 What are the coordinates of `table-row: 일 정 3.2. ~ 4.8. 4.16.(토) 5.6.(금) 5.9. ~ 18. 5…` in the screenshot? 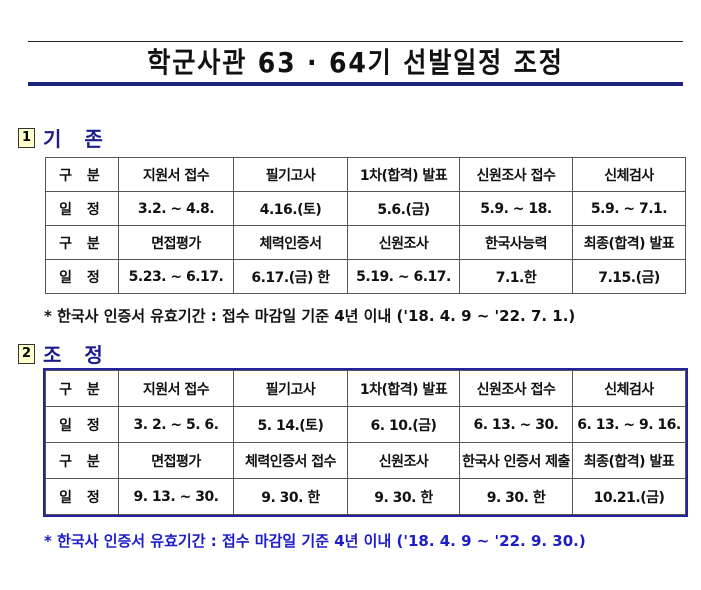 It's located at (365, 208).